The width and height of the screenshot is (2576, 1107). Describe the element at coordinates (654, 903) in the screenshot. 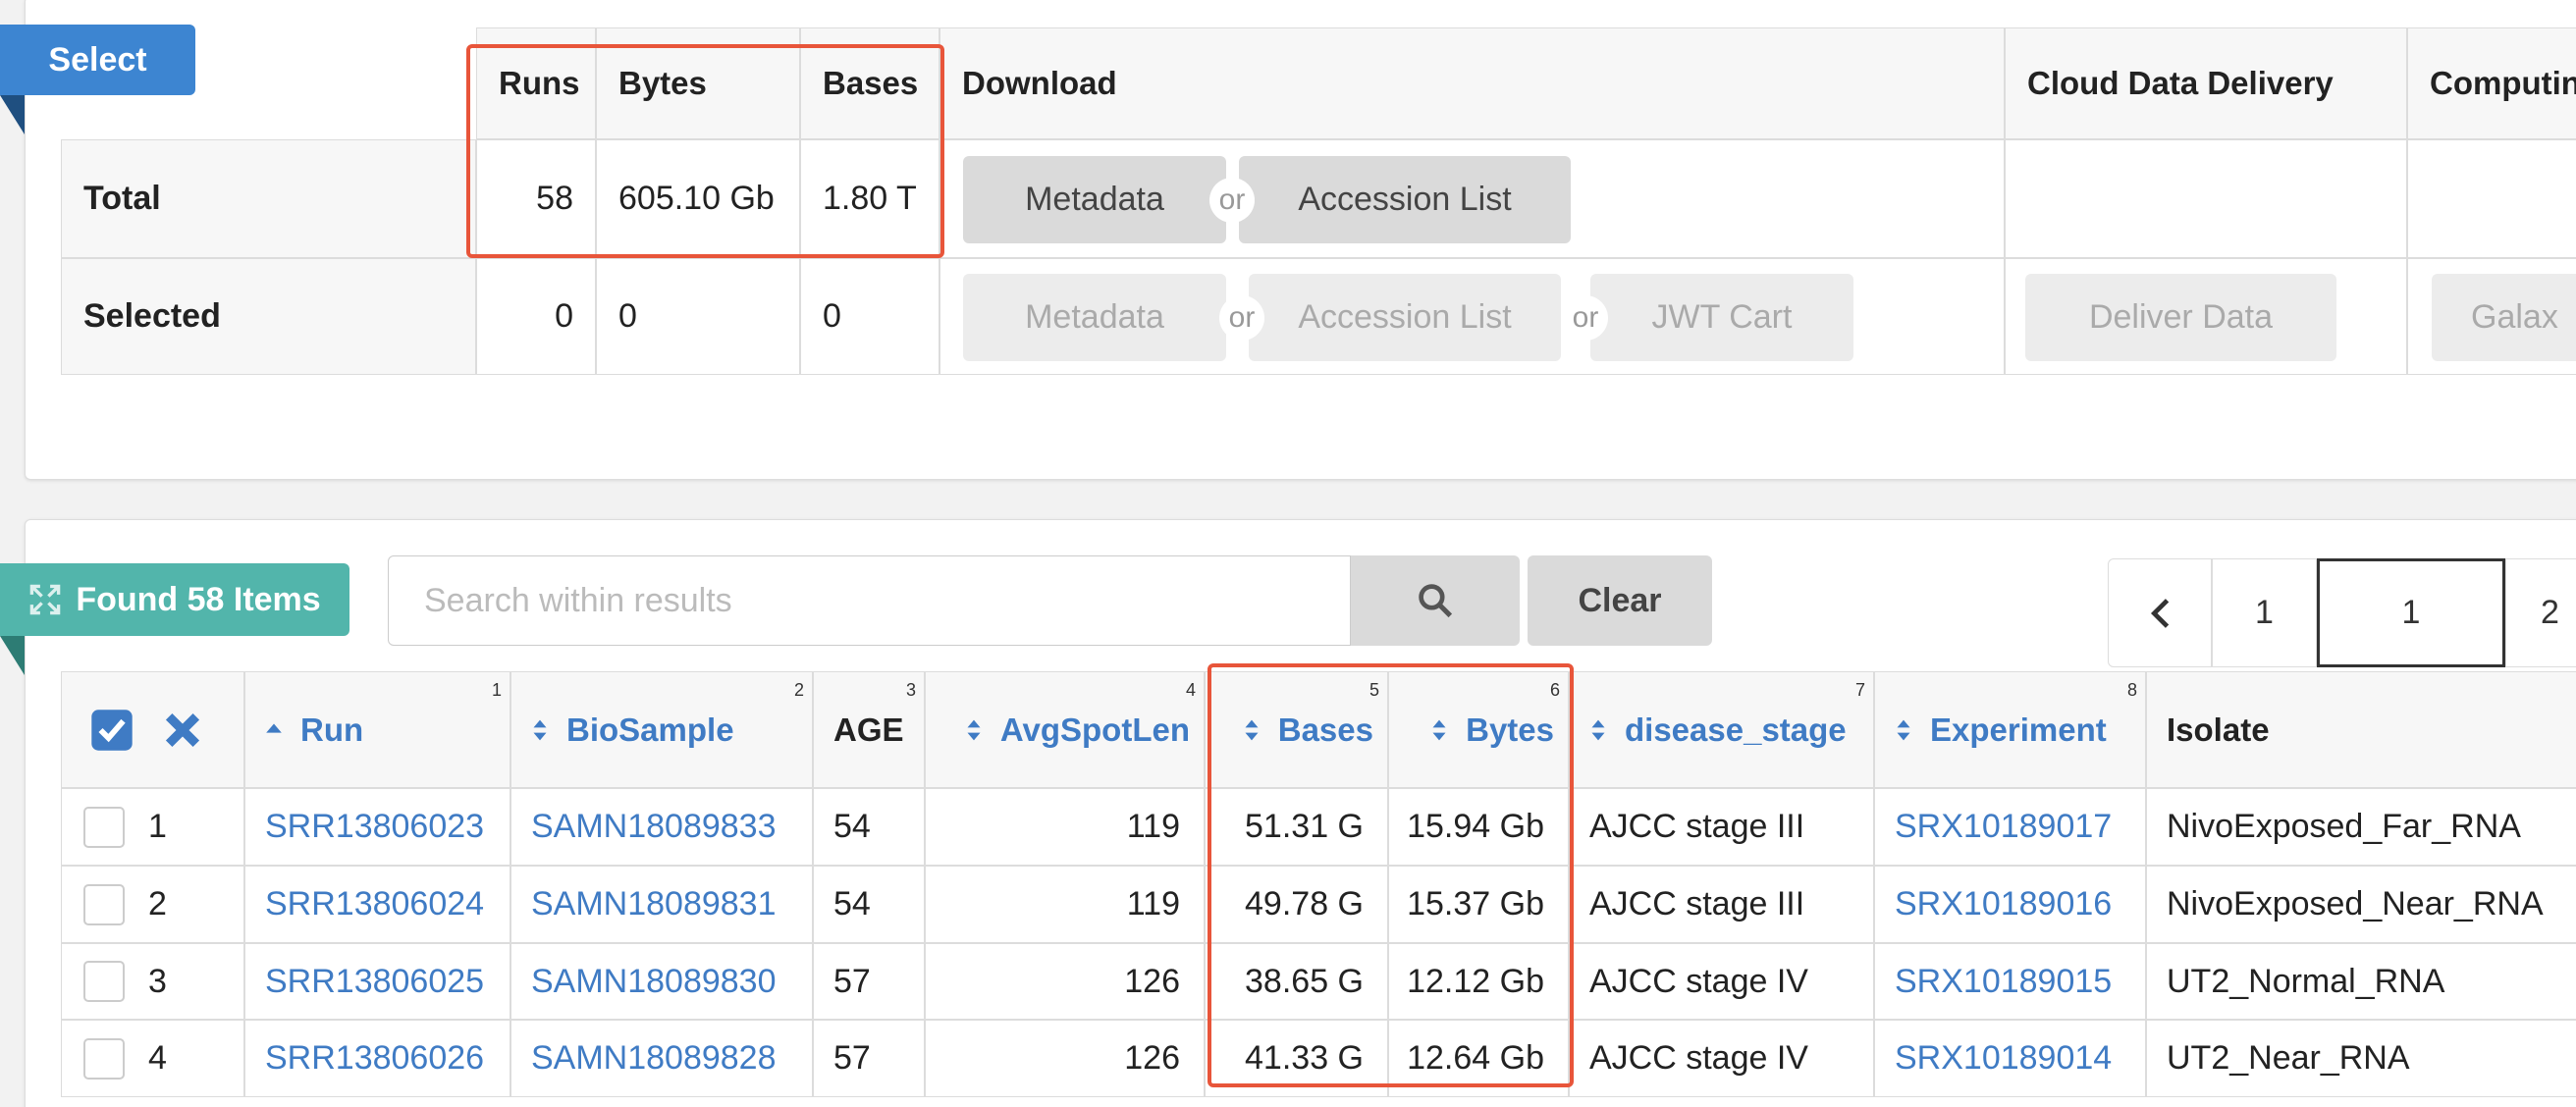

I see `link: SAMN18089831` at that location.